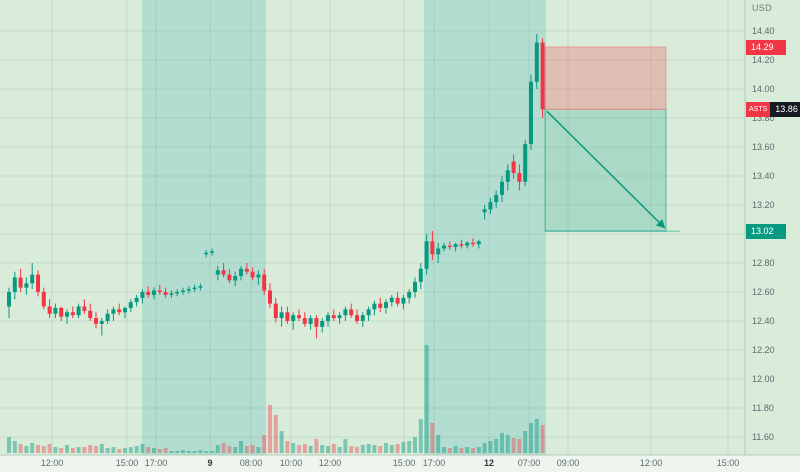 This screenshot has height=472, width=800. What do you see at coordinates (763, 379) in the screenshot?
I see `svg-text: 12.00` at bounding box center [763, 379].